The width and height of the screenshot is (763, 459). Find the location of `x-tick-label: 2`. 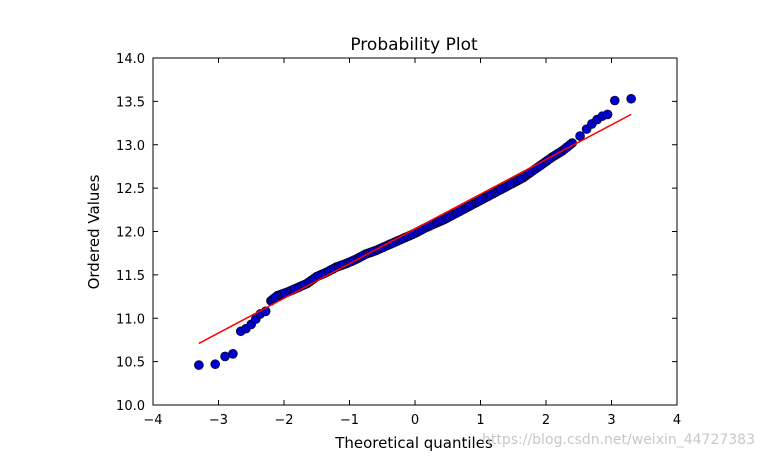

x-tick-label: 2 is located at coordinates (546, 420).